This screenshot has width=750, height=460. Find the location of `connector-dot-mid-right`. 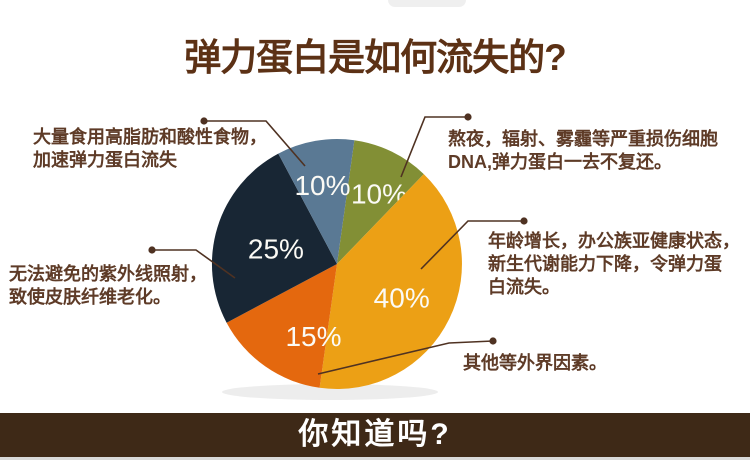

connector-dot-mid-right is located at coordinates (524, 221).